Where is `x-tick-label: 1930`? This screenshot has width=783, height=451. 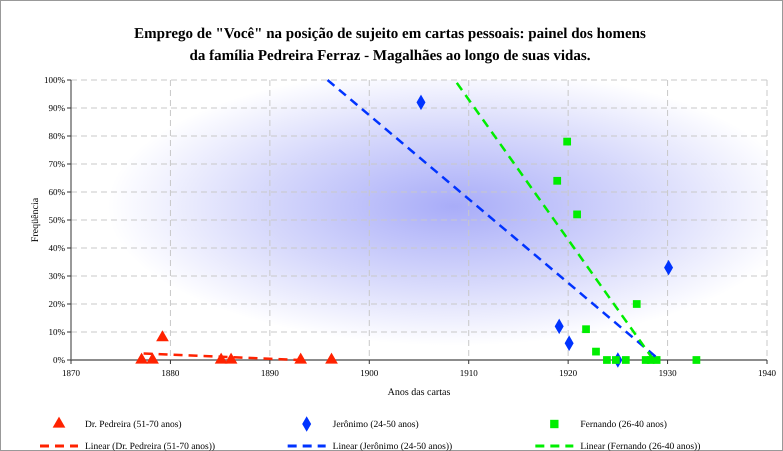 x-tick-label: 1930 is located at coordinates (668, 373).